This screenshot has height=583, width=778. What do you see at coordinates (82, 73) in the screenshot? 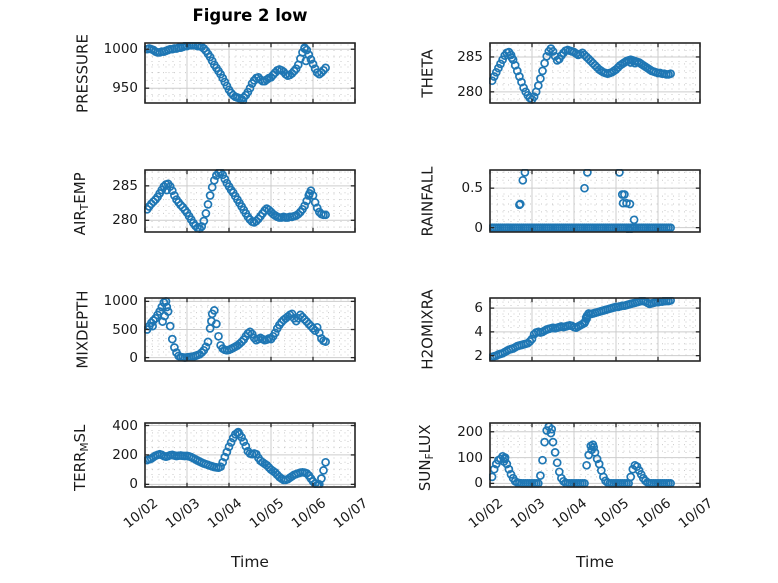
I see `y-axis-label-text: PRESSURE` at bounding box center [82, 73].